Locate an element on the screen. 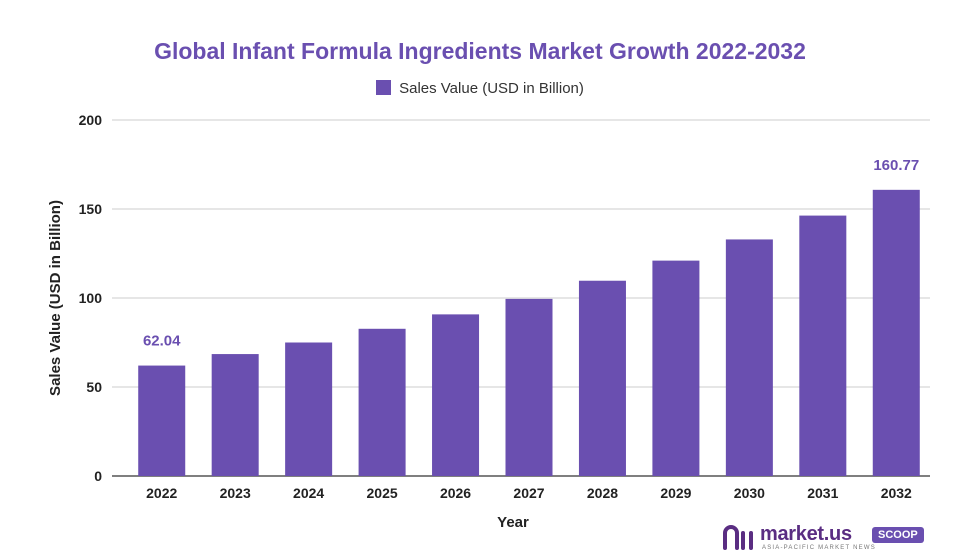  legend-label: Sales Value (USD in Billion) is located at coordinates (491, 88).